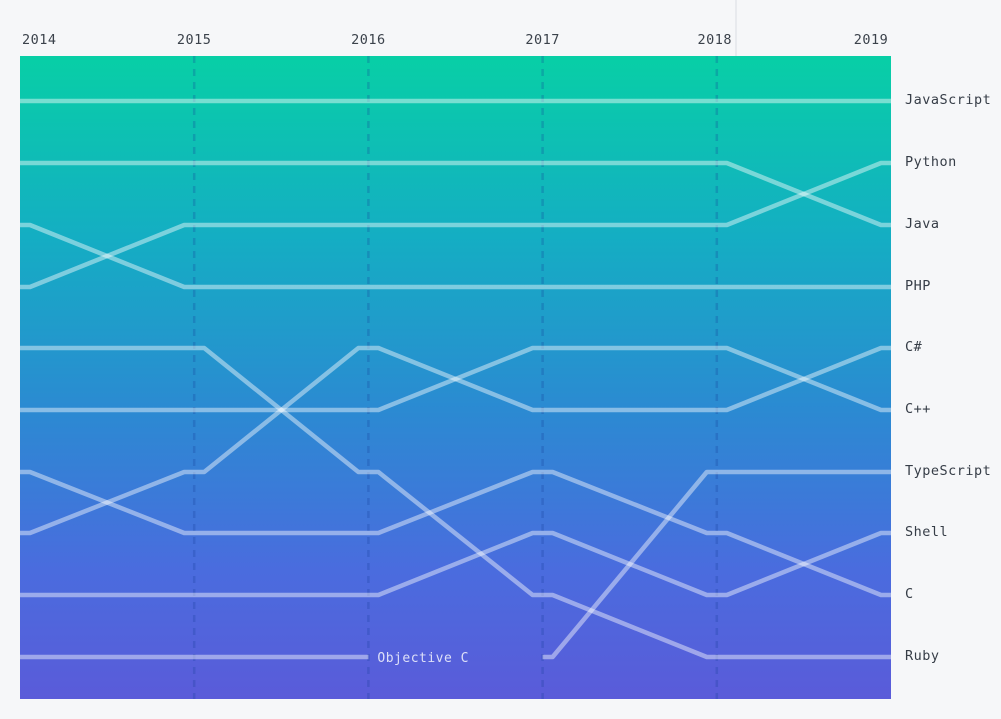  Describe the element at coordinates (368, 40) in the screenshot. I see `year-label-2016: 2016` at that location.